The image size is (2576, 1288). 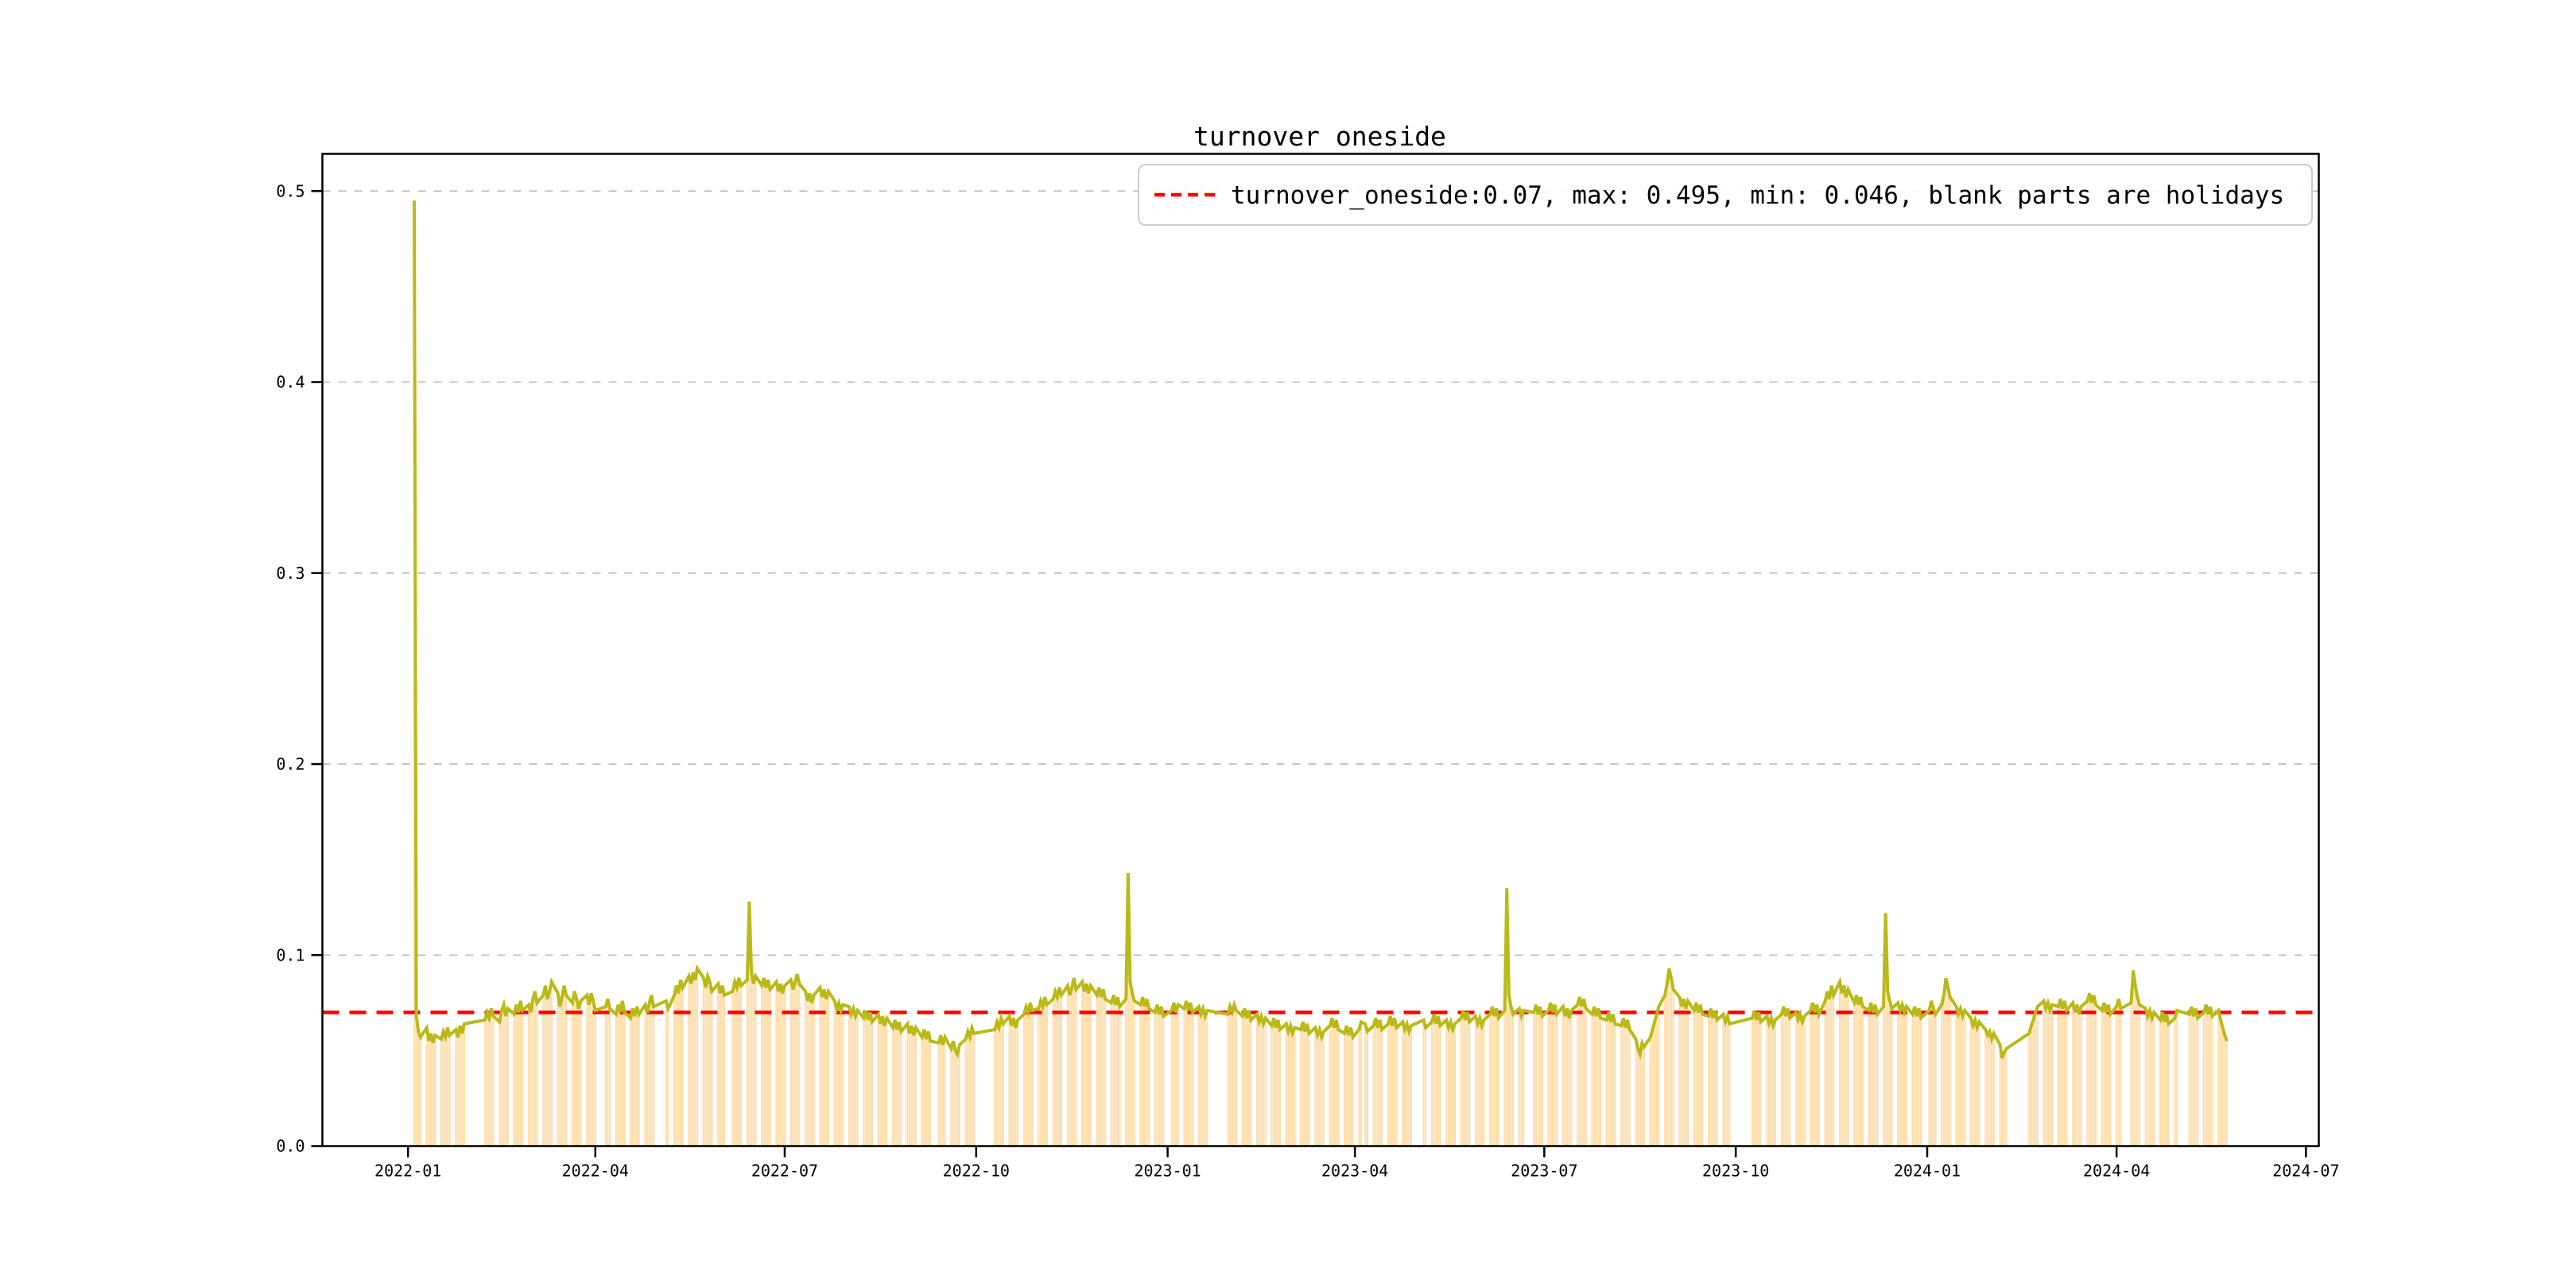 I want to click on x-tick-label: 2023-01, so click(x=1167, y=1171).